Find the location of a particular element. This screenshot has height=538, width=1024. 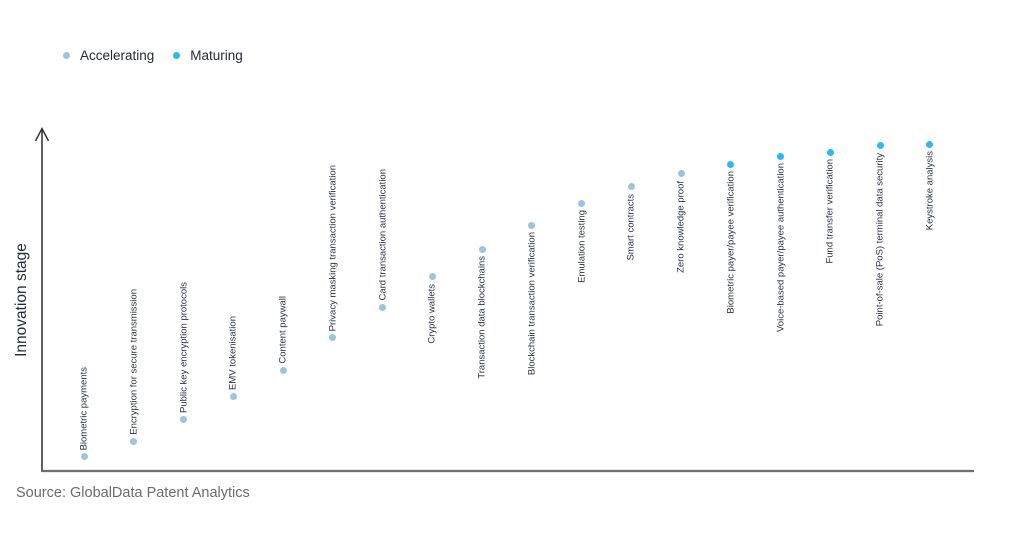

point-label: EMV tokenisation is located at coordinates (233, 352).